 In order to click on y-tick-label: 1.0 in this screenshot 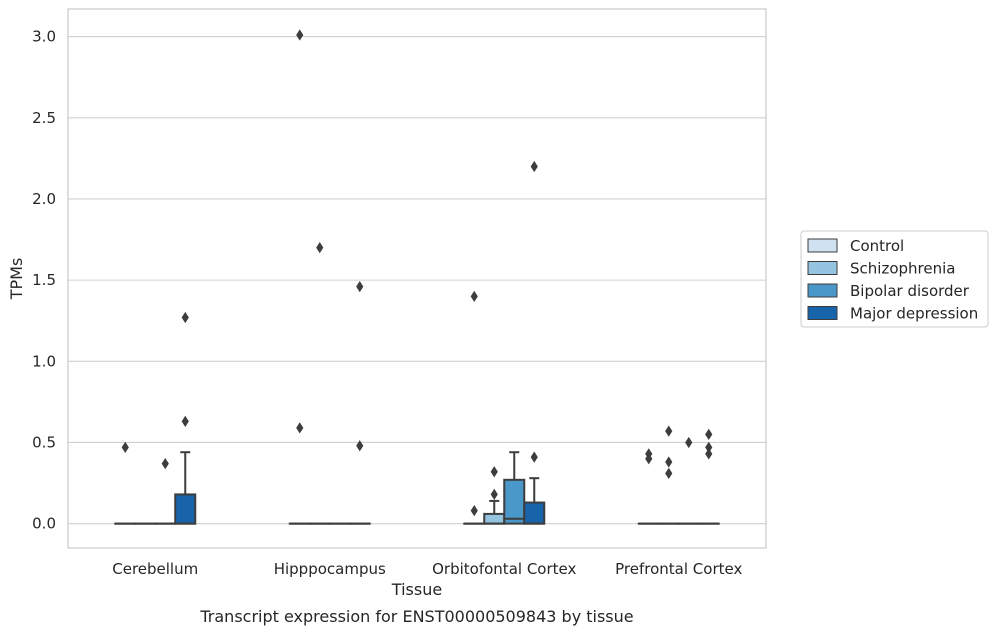, I will do `click(44, 361)`.